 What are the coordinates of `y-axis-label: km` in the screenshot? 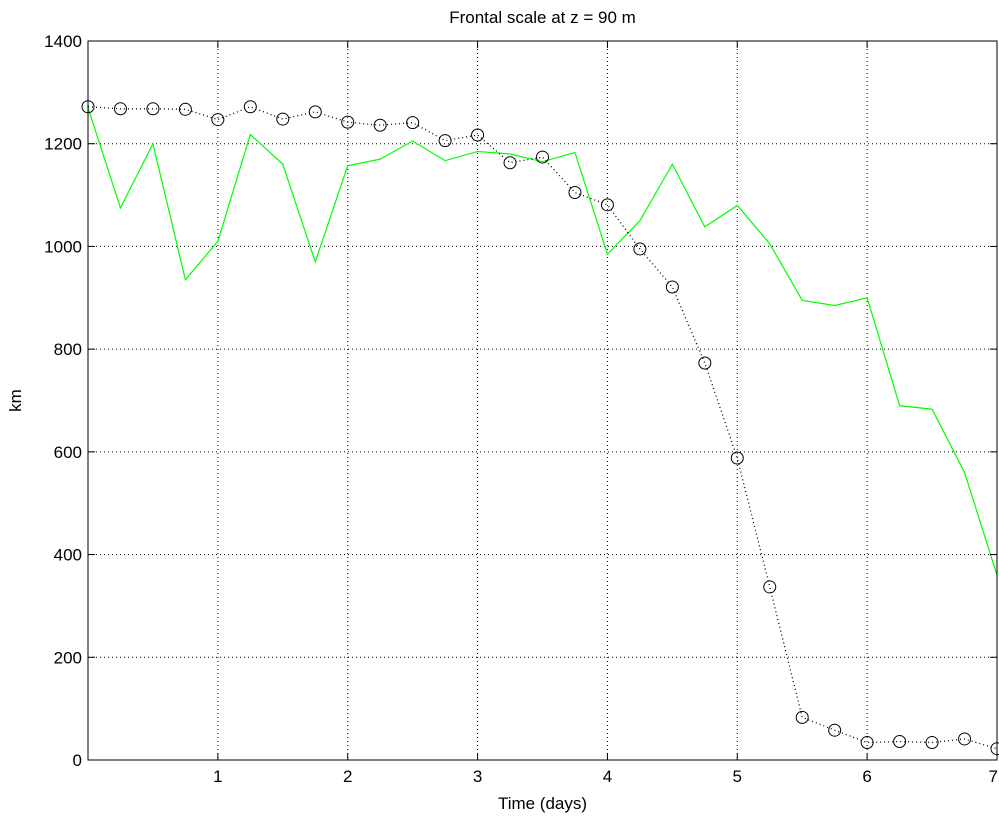 It's located at (15, 400).